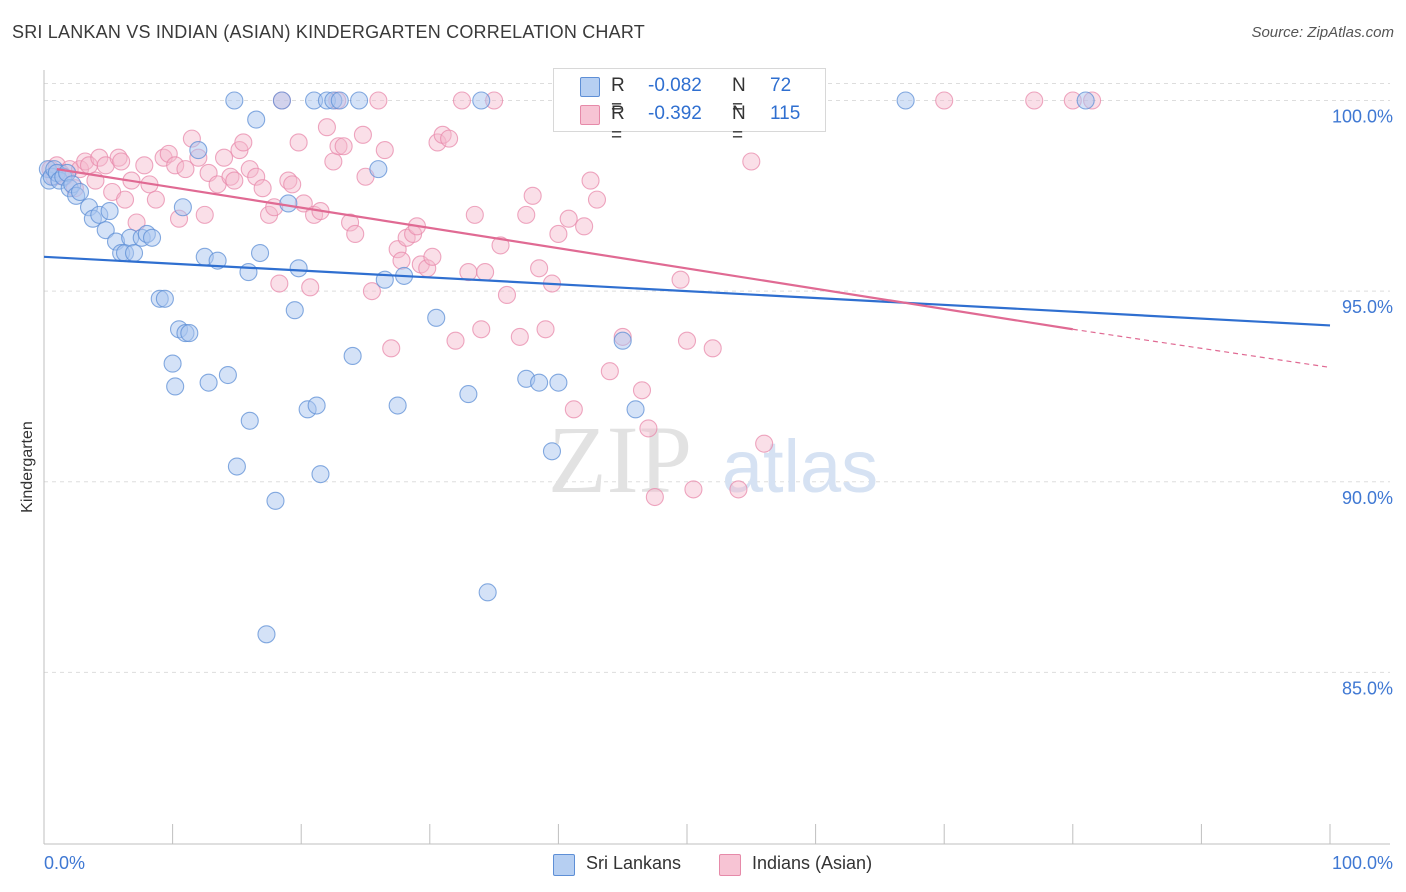  I want to click on legend-label: Sri Lankans, so click(634, 863).